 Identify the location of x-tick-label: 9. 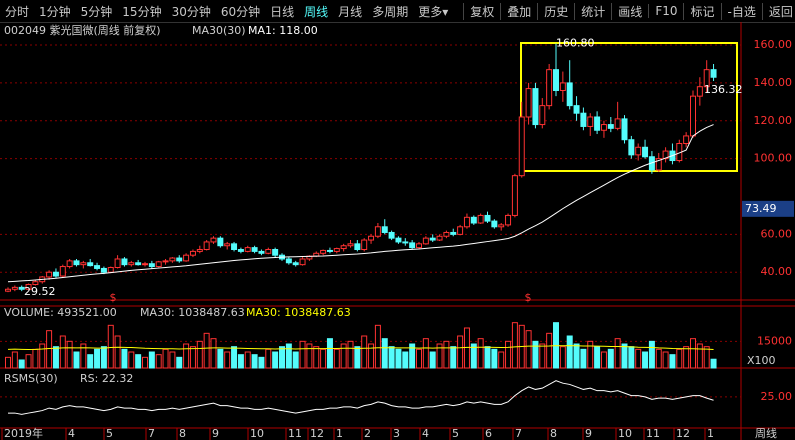
(588, 433).